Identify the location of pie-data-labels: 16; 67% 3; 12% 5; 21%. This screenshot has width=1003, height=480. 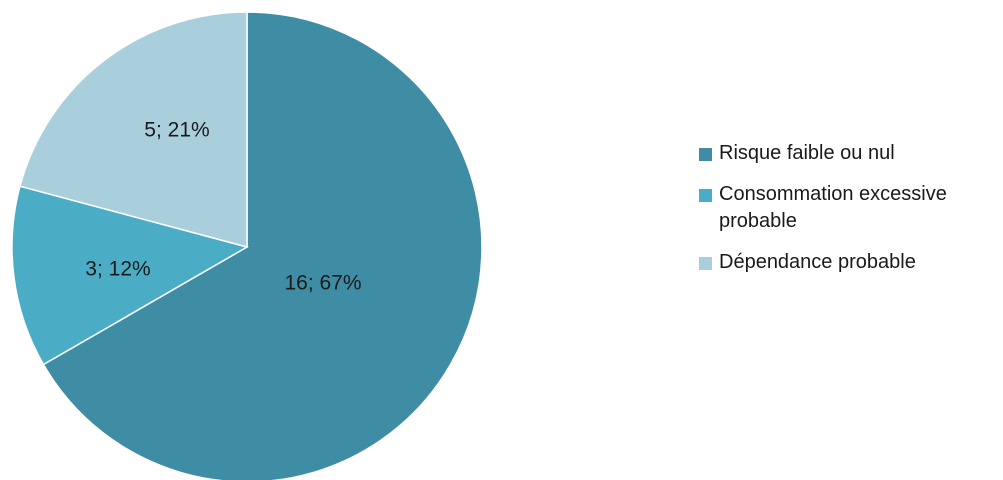
(223, 207).